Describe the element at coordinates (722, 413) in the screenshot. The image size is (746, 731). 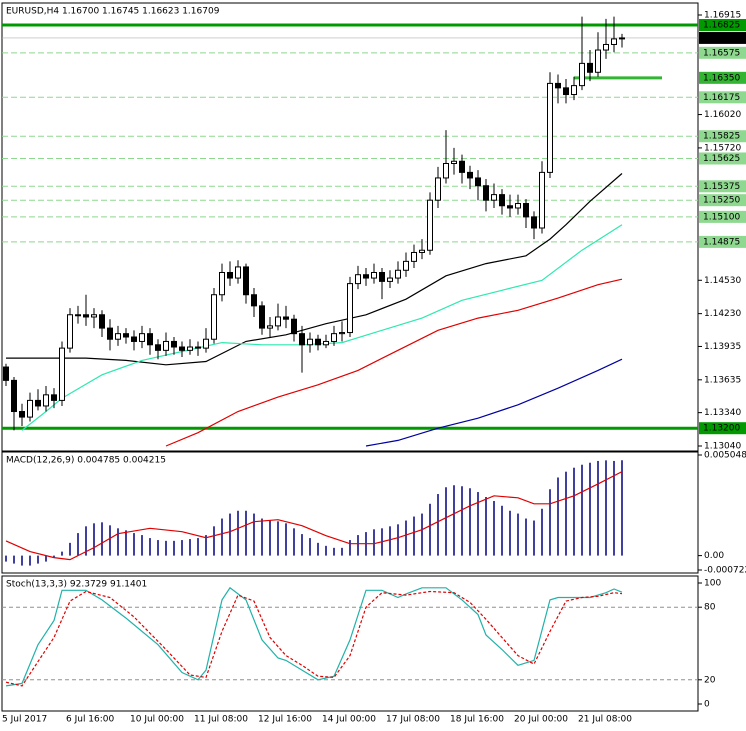
I see `y-tick-label: 1.13340` at that location.